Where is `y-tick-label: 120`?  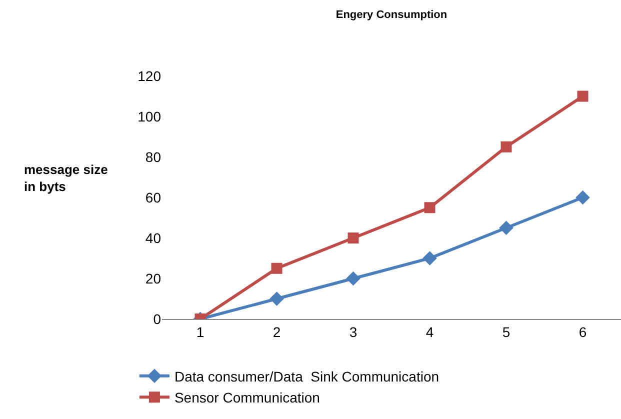 y-tick-label: 120 is located at coordinates (150, 76).